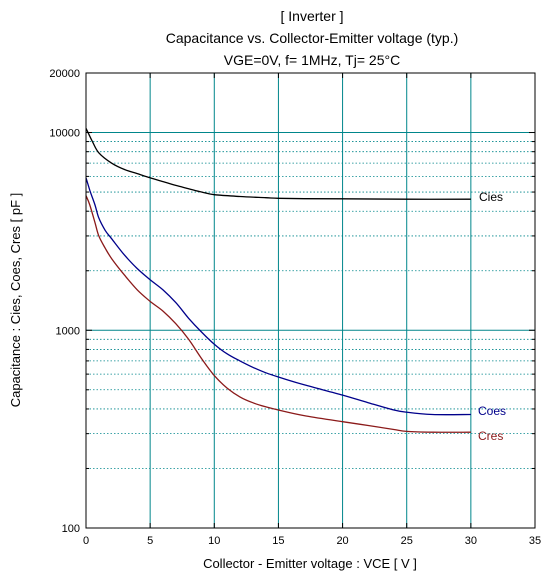 The image size is (542, 576). What do you see at coordinates (150, 541) in the screenshot?
I see `x-tick-label: 5` at bounding box center [150, 541].